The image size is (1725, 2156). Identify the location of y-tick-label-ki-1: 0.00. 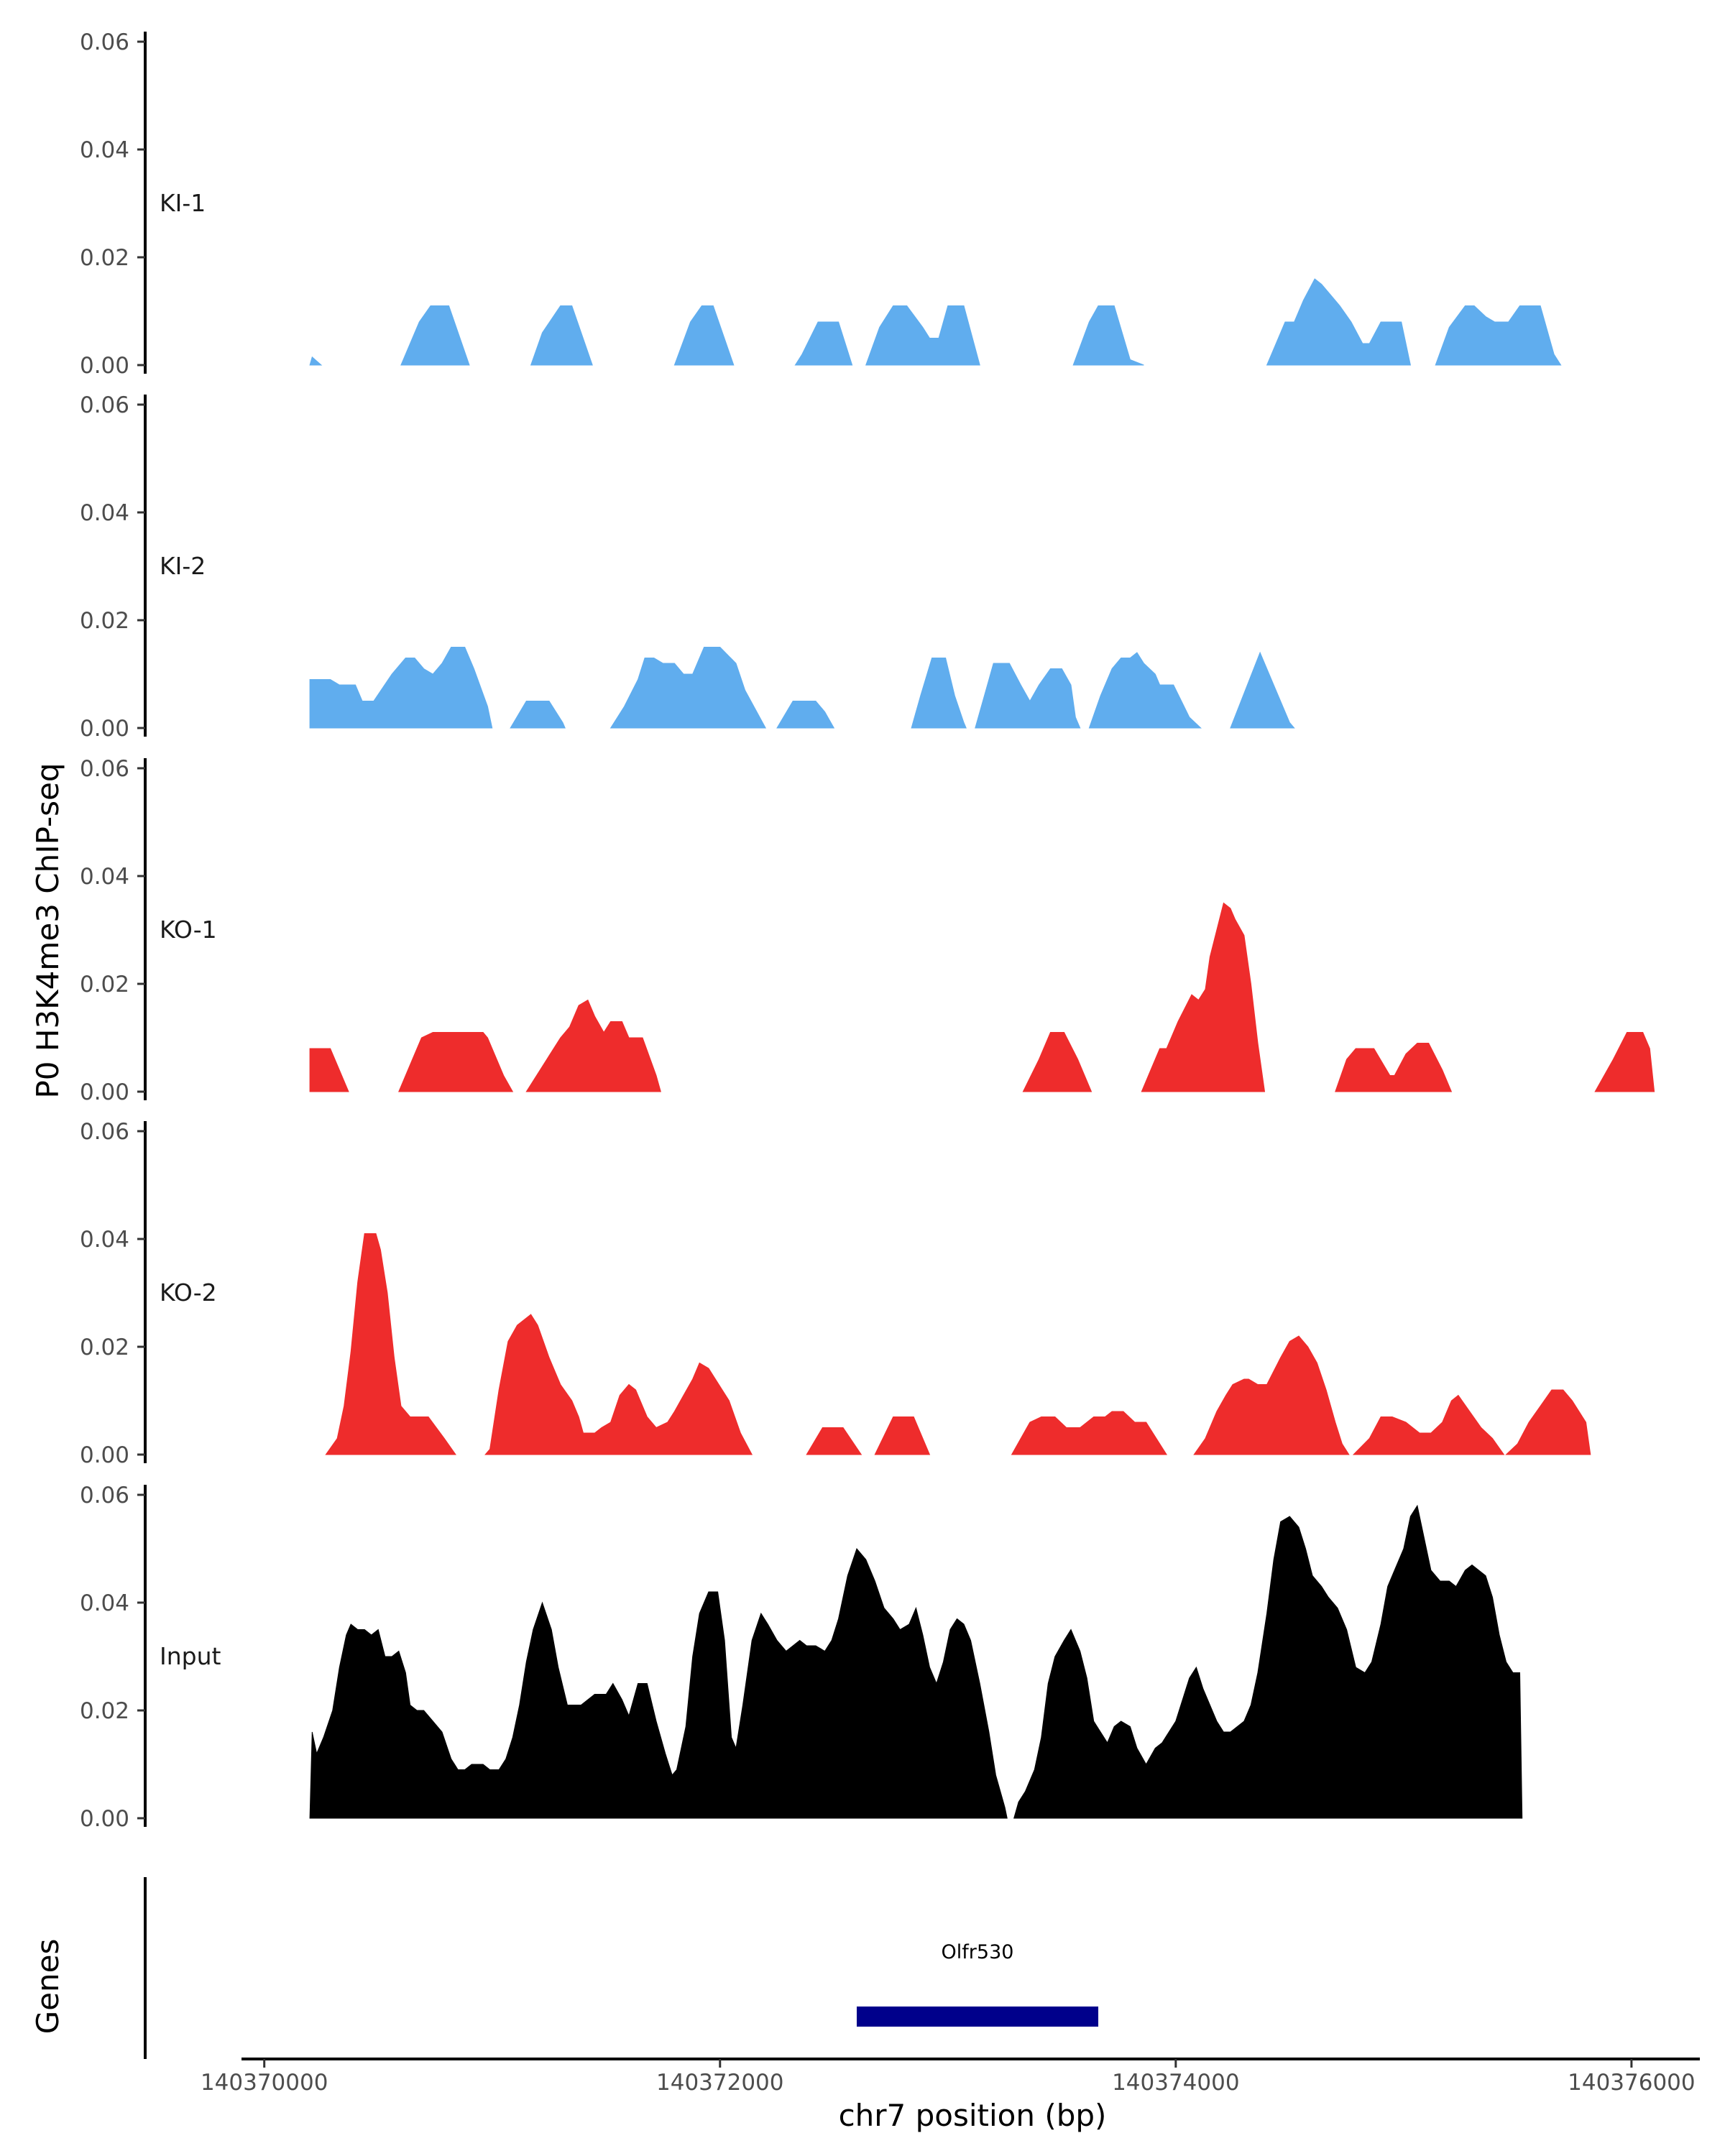
(104, 366).